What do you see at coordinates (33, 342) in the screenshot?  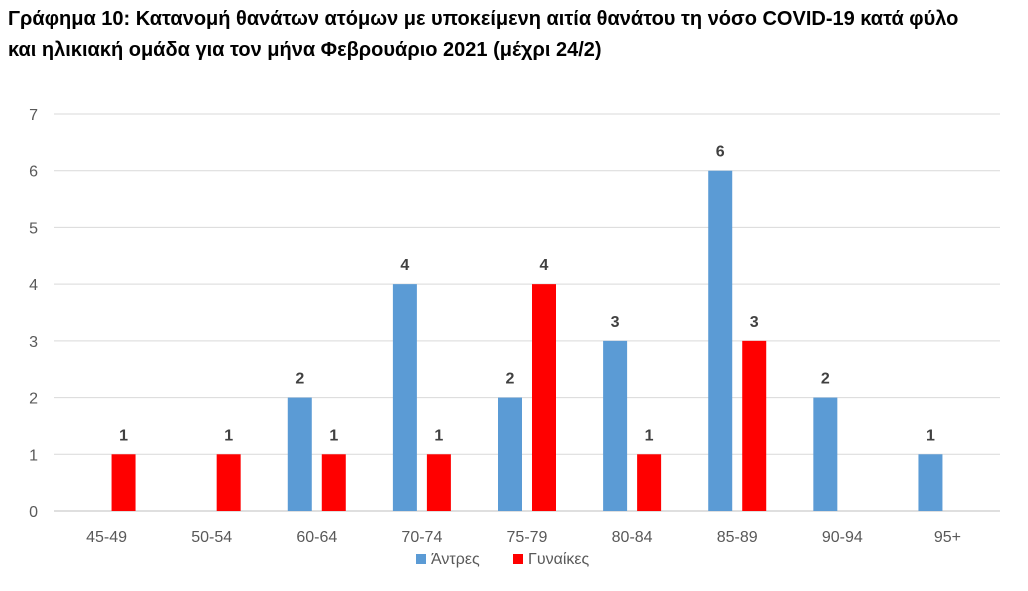 I see `y-tick-label: 3` at bounding box center [33, 342].